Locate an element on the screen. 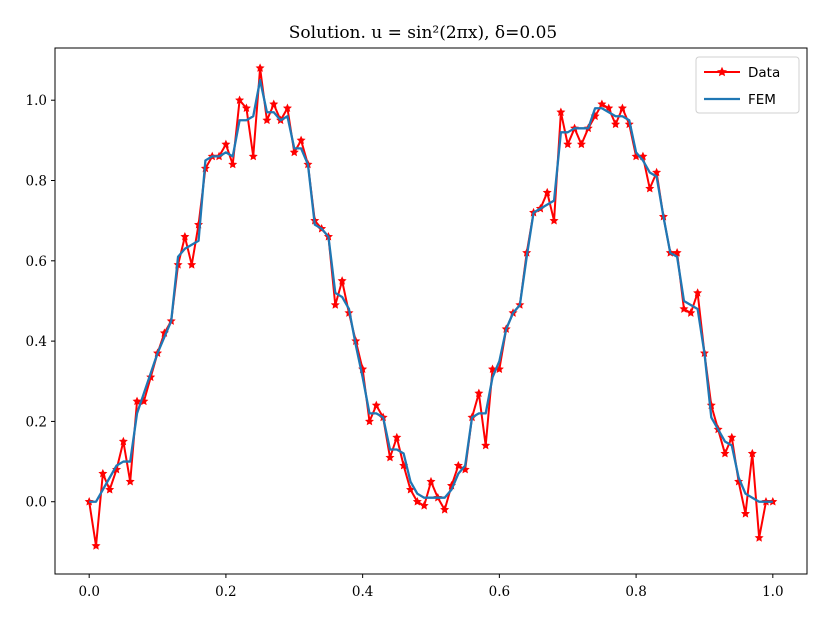 The height and width of the screenshot is (623, 830). y-tick-label: 0.4 is located at coordinates (36, 342).